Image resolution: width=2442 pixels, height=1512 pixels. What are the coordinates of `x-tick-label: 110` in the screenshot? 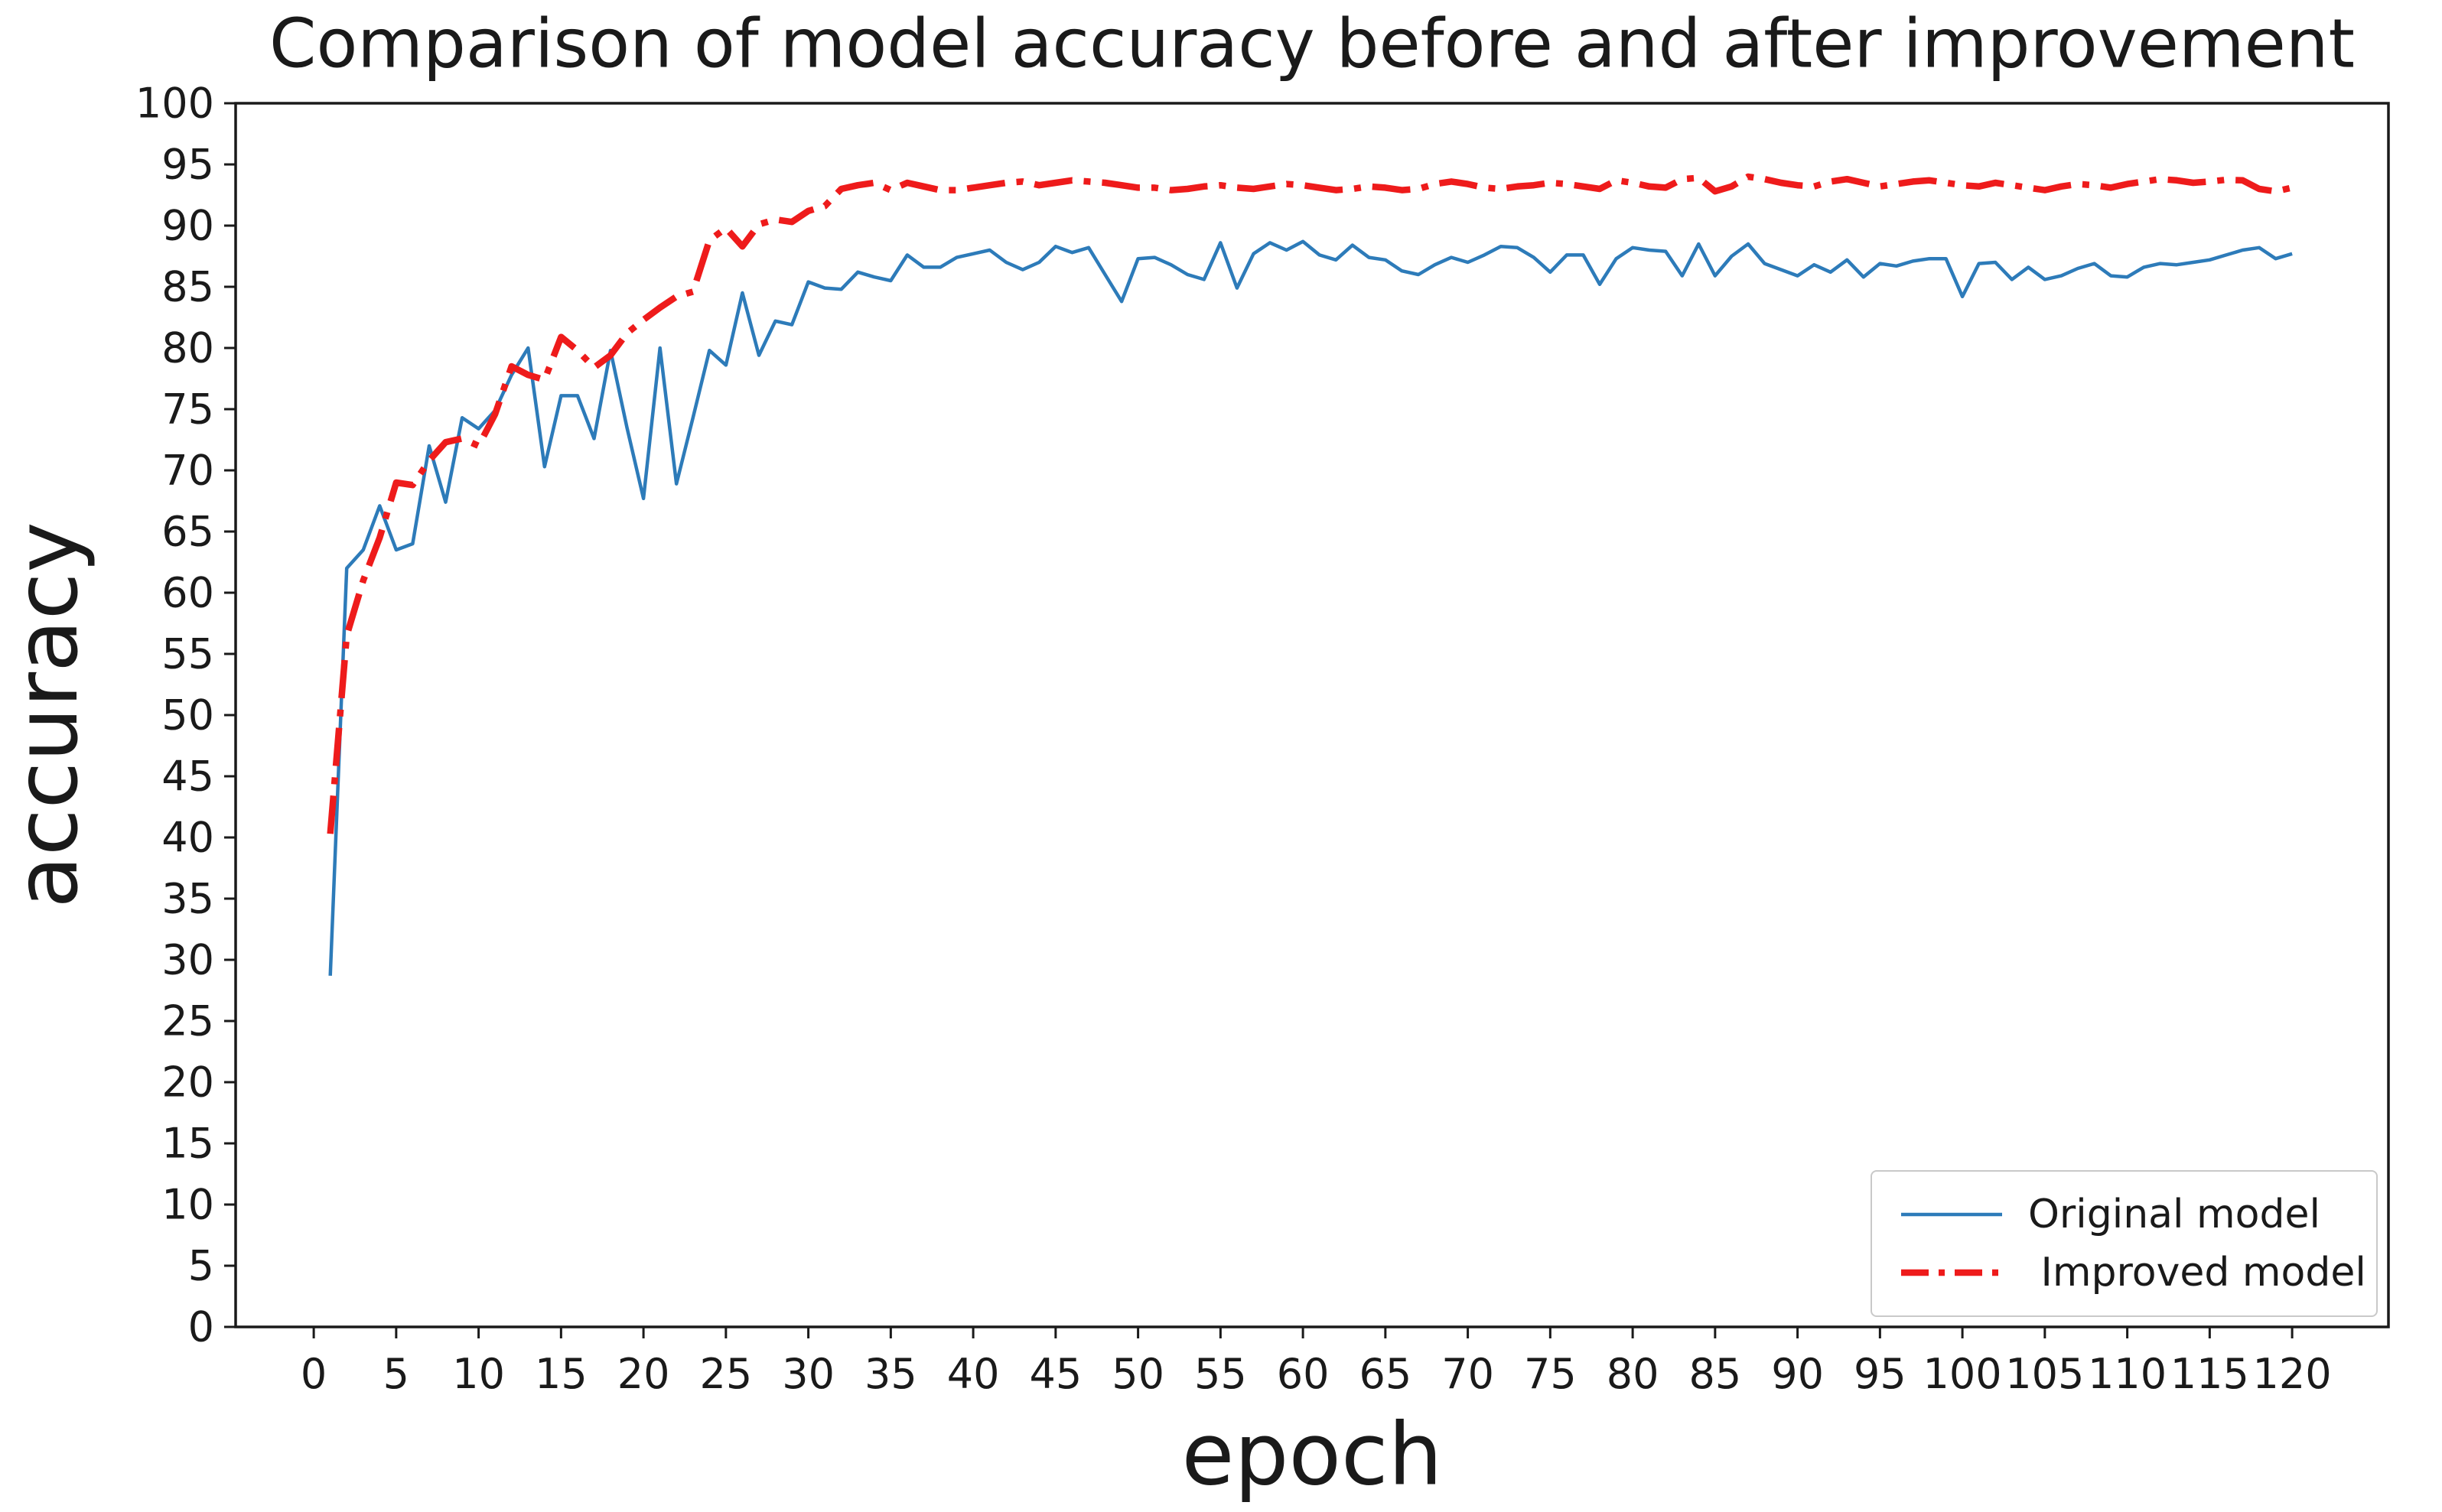 It's located at (2127, 1374).